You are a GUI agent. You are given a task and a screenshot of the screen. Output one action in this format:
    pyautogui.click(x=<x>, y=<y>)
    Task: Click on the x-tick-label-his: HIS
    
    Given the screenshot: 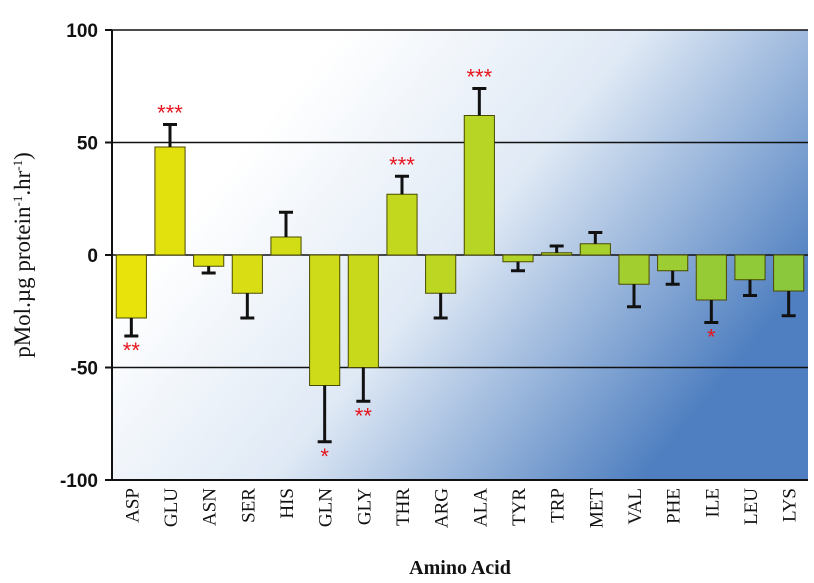 What is the action you would take?
    pyautogui.click(x=287, y=503)
    